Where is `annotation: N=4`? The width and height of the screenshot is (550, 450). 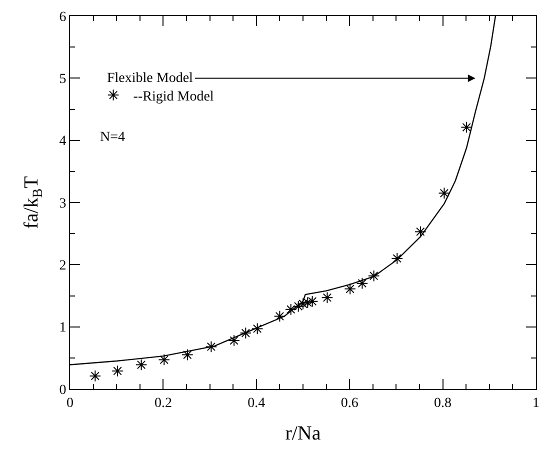
annotation: N=4 is located at coordinates (113, 137).